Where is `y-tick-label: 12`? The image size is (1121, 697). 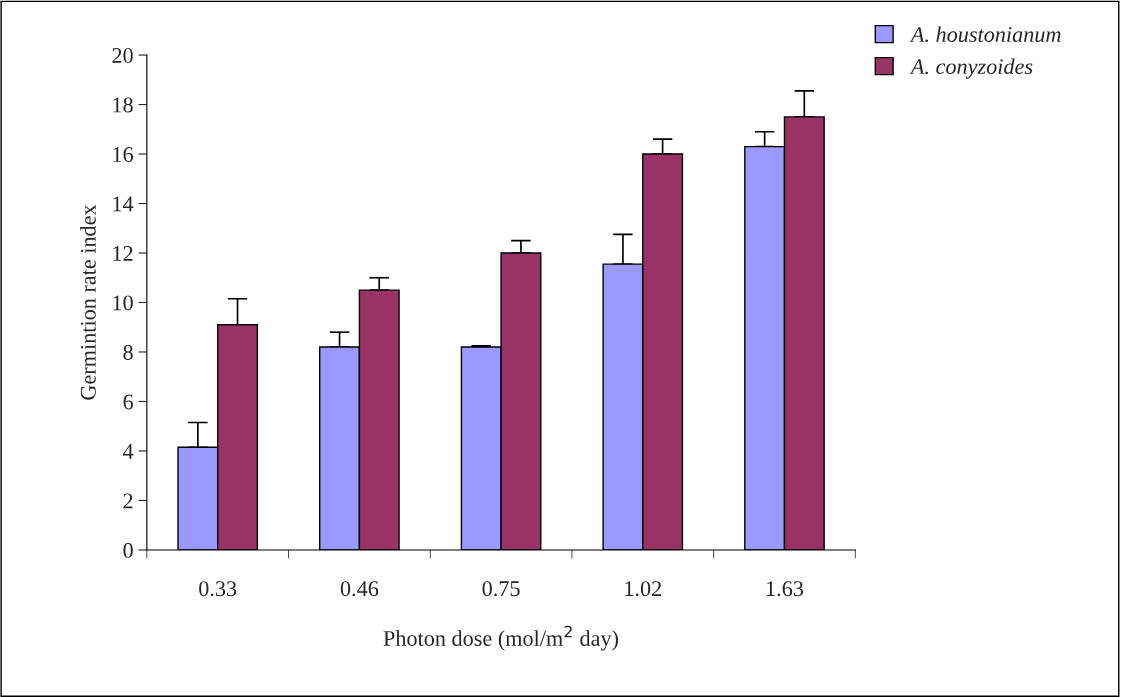
y-tick-label: 12 is located at coordinates (123, 253).